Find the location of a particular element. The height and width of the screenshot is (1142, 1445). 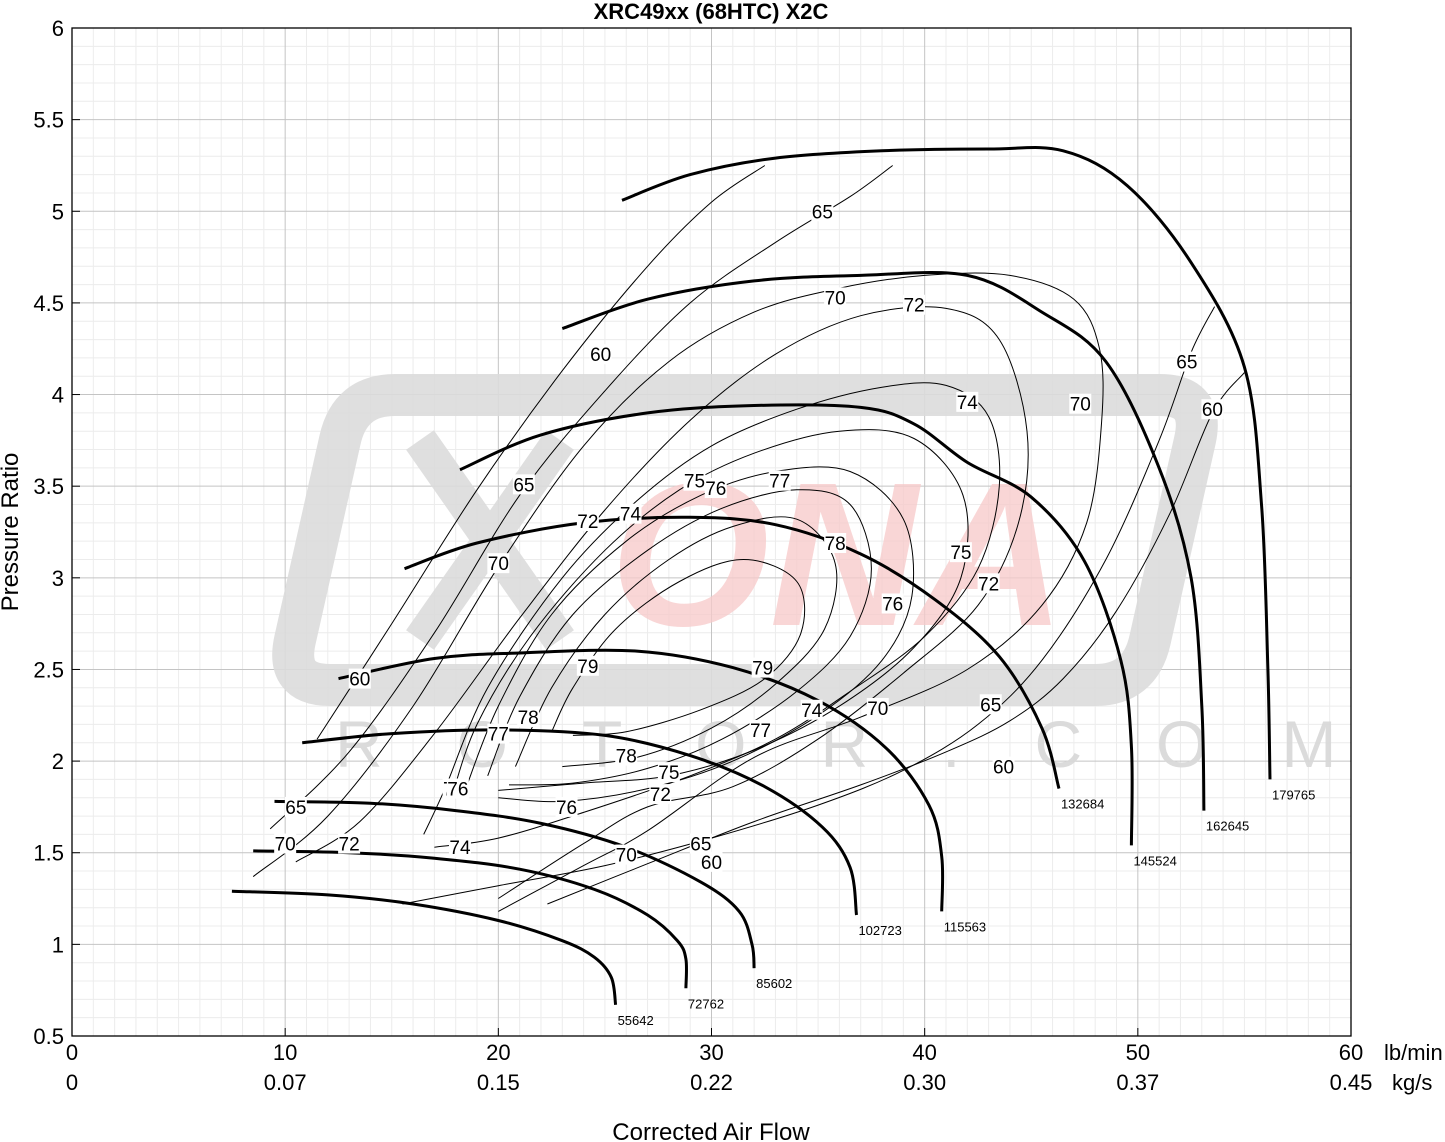

x-unit-primary: lb/min is located at coordinates (1413, 1052).